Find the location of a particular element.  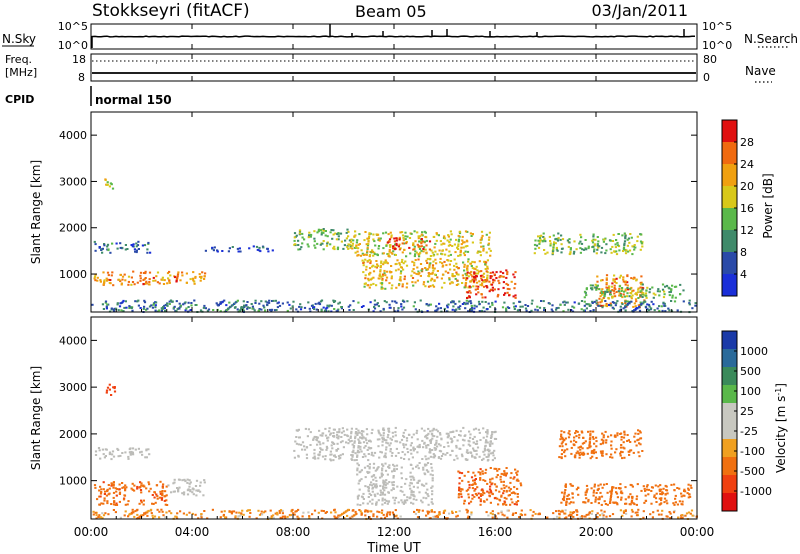

velocity-colorbar-label: Velocity [m s-1] is located at coordinates (781, 428).